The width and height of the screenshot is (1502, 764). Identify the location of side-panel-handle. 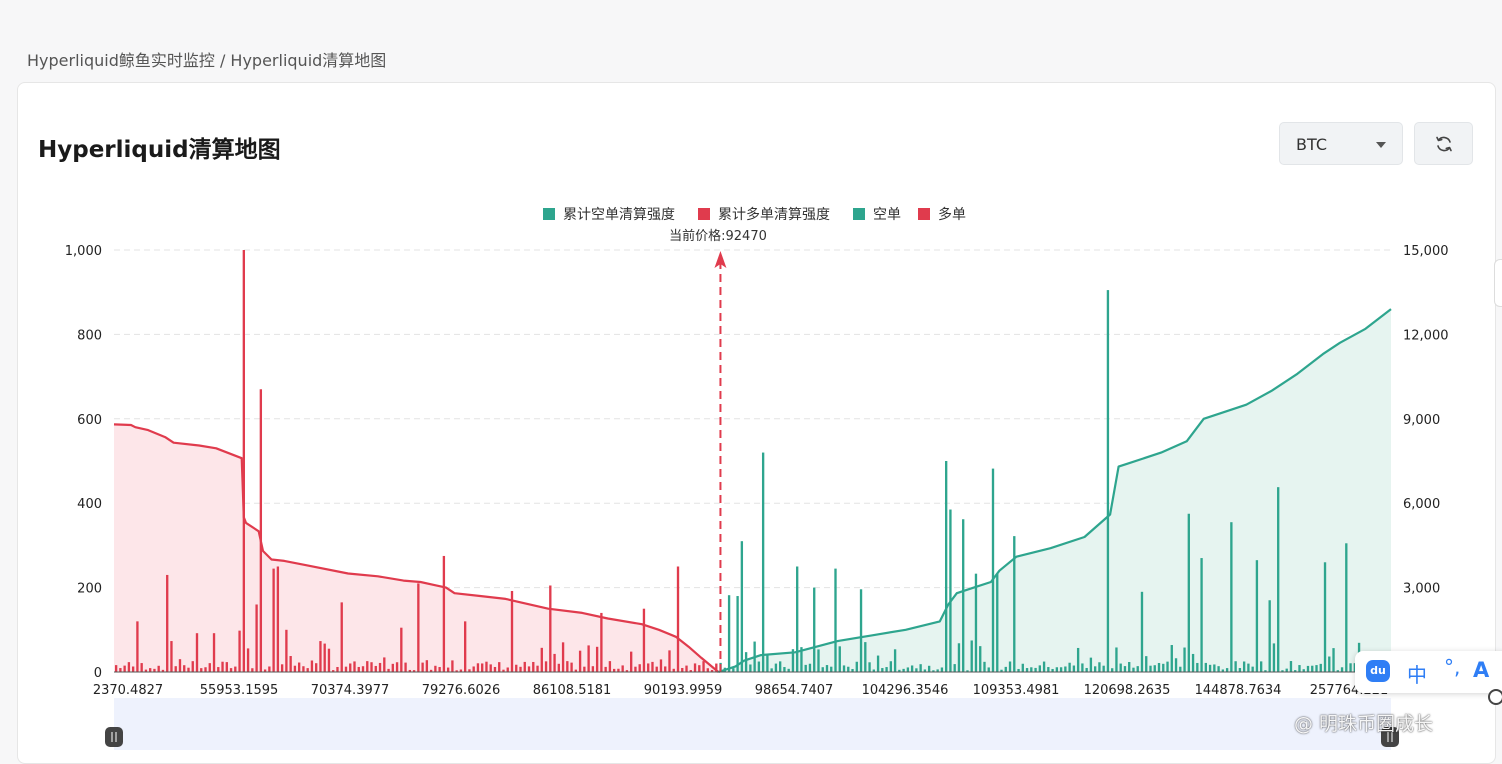
(1498, 283).